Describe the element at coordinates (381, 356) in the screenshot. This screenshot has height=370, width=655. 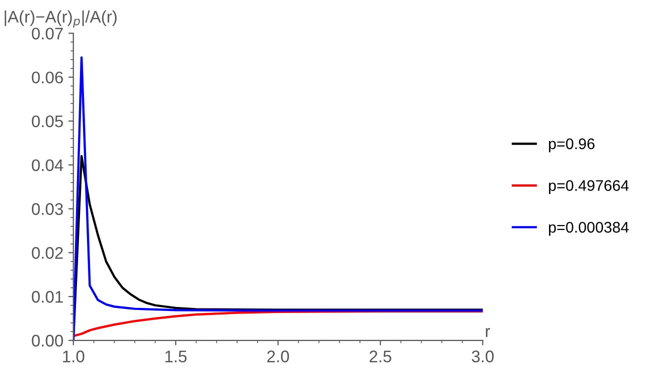
I see `x-tick-label: 2.5` at that location.